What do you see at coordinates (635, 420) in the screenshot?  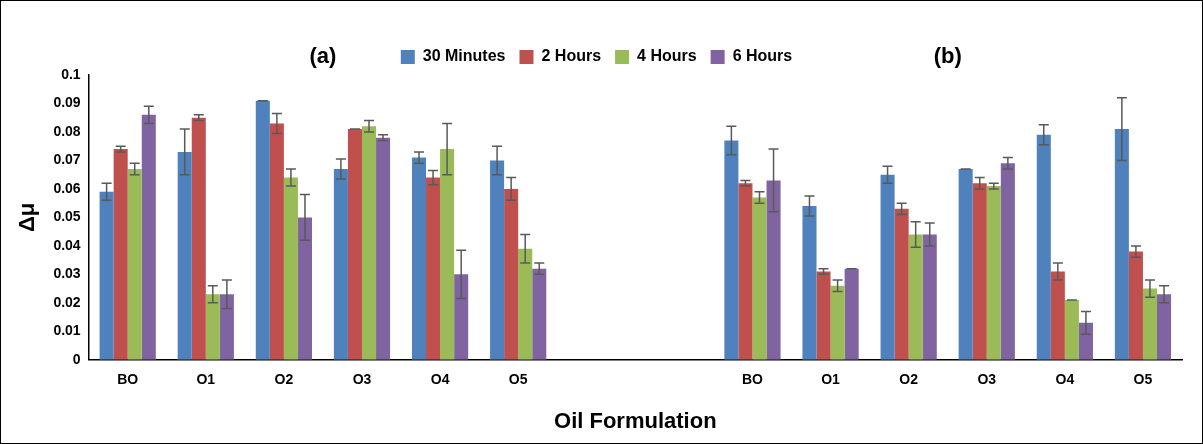 I see `x-axis-title: Oil Formulation` at bounding box center [635, 420].